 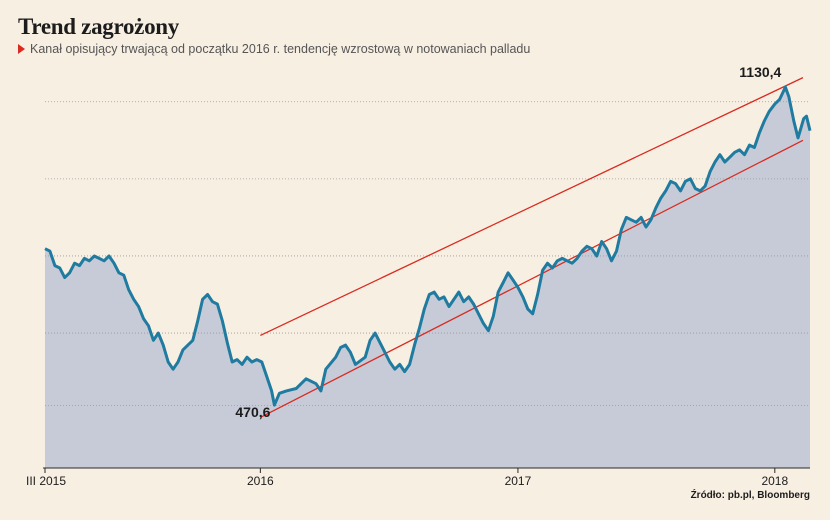 I want to click on x-tick-label-2: 2017, so click(x=518, y=481).